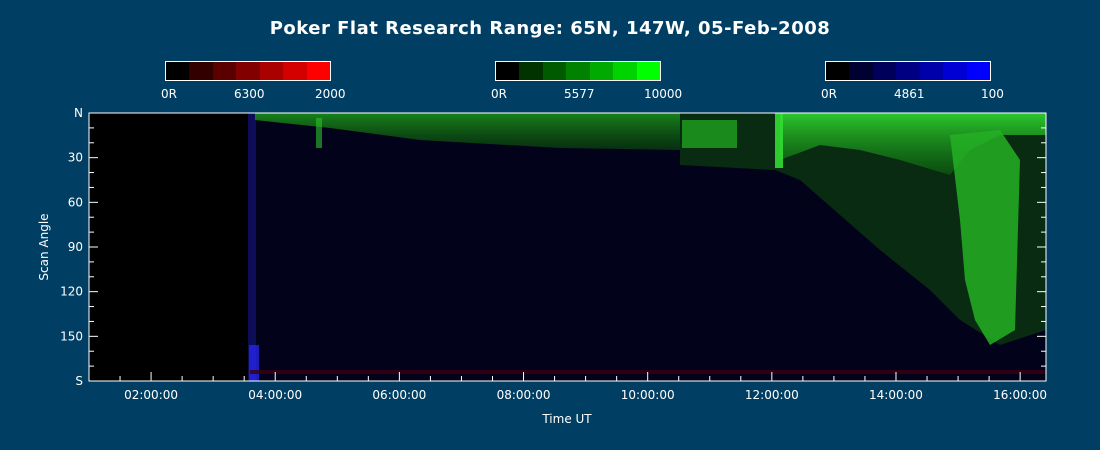 The image size is (1100, 450). What do you see at coordinates (499, 94) in the screenshot?
I see `colorbar-5577-min-label: 0R` at bounding box center [499, 94].